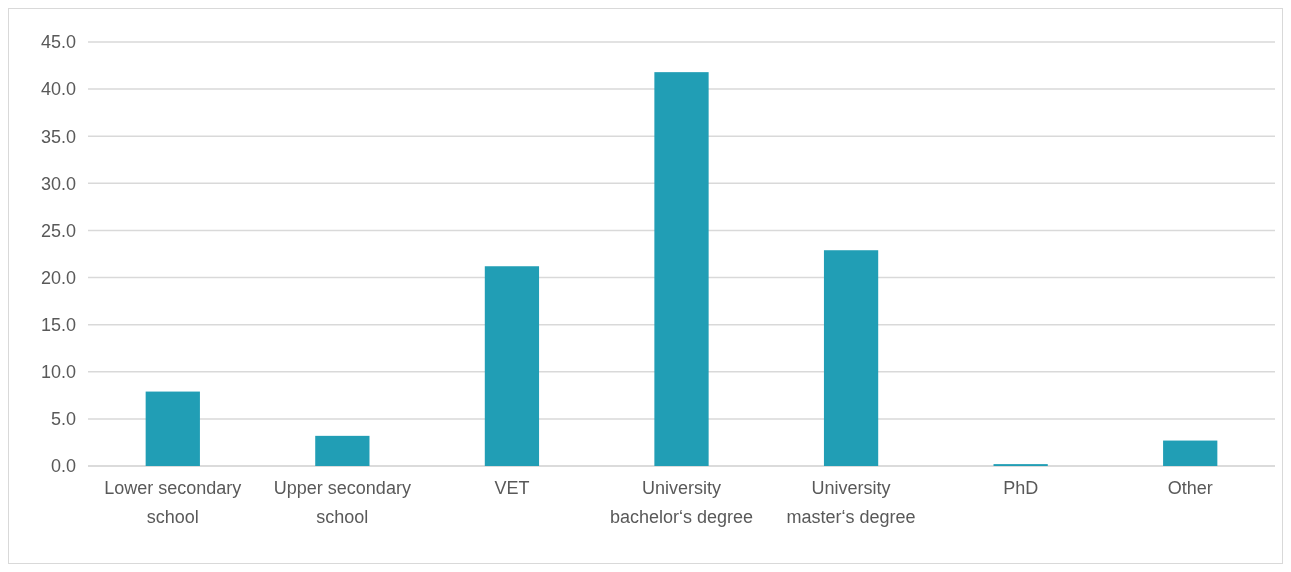 The width and height of the screenshot is (1291, 572). Describe the element at coordinates (63, 466) in the screenshot. I see `y-tick-label: 0.0` at that location.